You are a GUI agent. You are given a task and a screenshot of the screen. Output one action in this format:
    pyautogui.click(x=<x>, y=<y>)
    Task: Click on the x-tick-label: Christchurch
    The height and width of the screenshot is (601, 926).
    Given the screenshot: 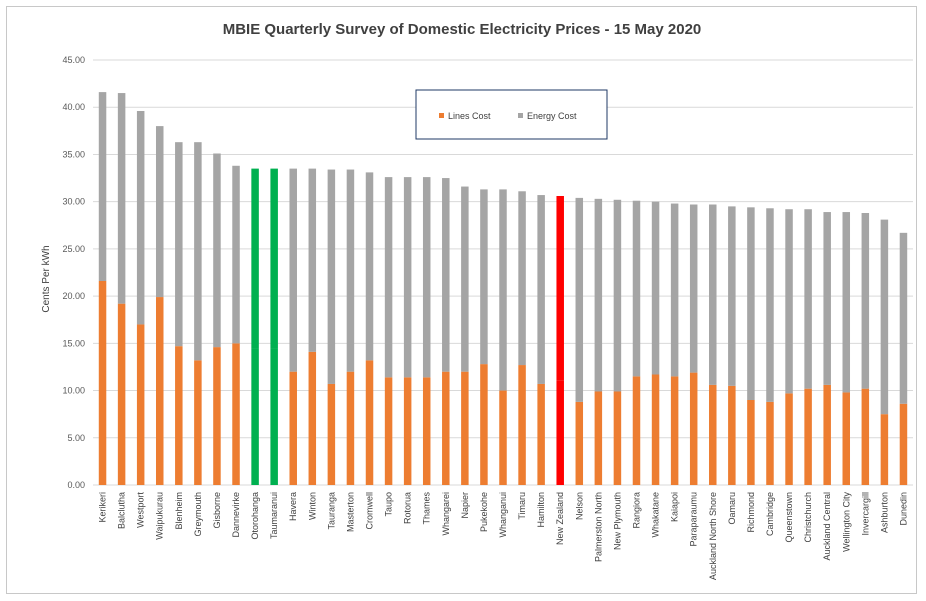 What is the action you would take?
    pyautogui.click(x=808, y=517)
    